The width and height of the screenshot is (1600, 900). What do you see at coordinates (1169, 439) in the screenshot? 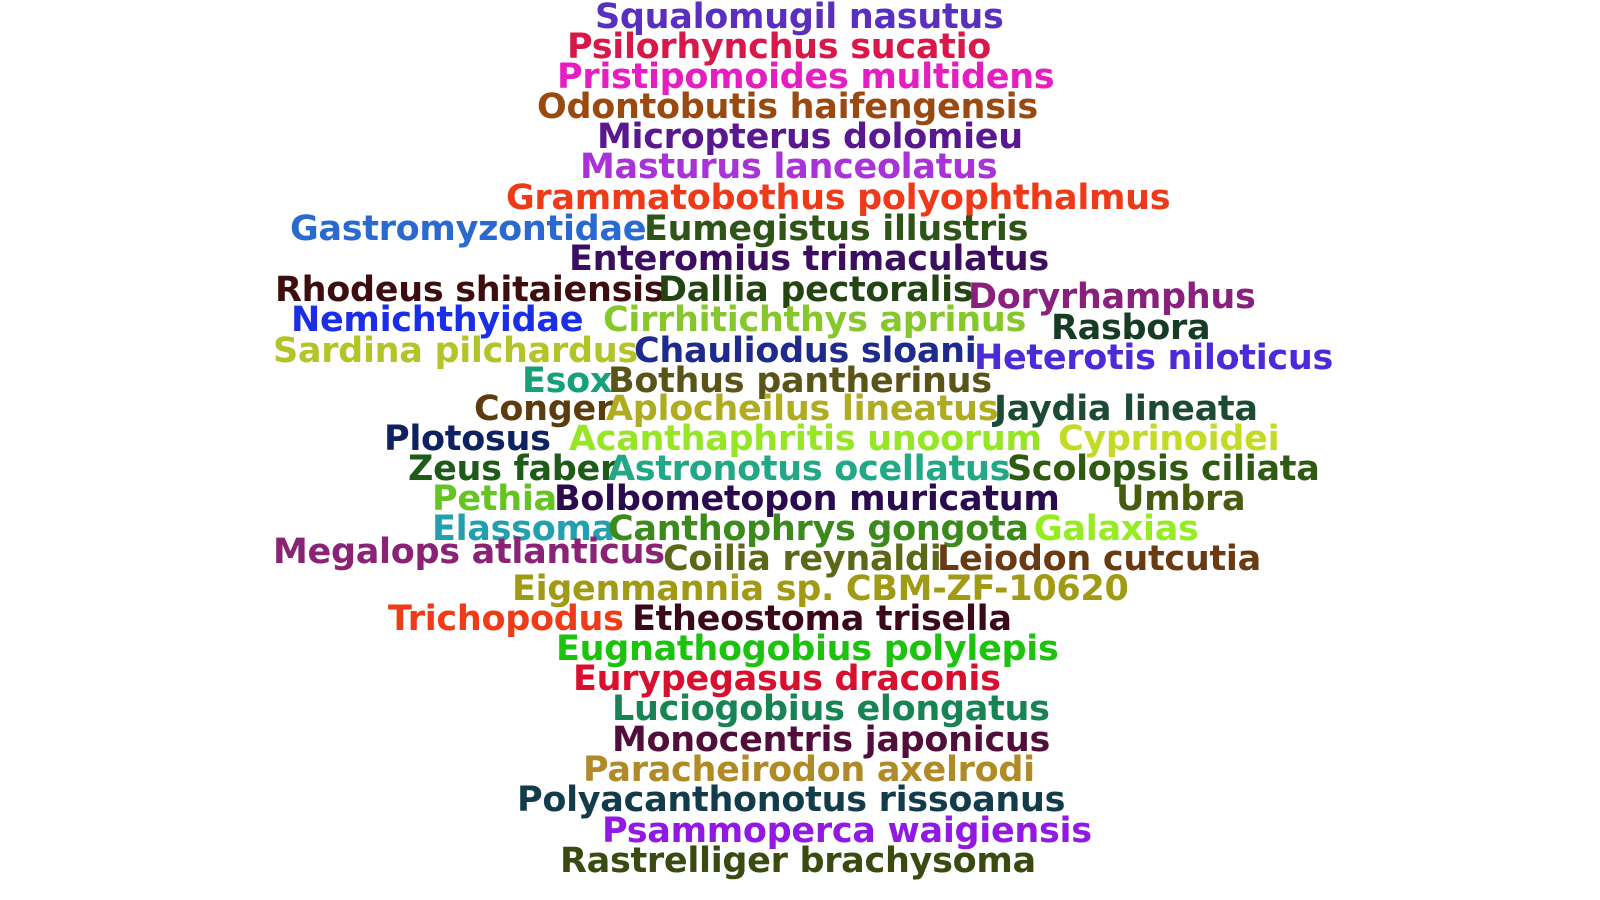
I see `word-cloud-term: Cyprinoidei` at bounding box center [1169, 439].